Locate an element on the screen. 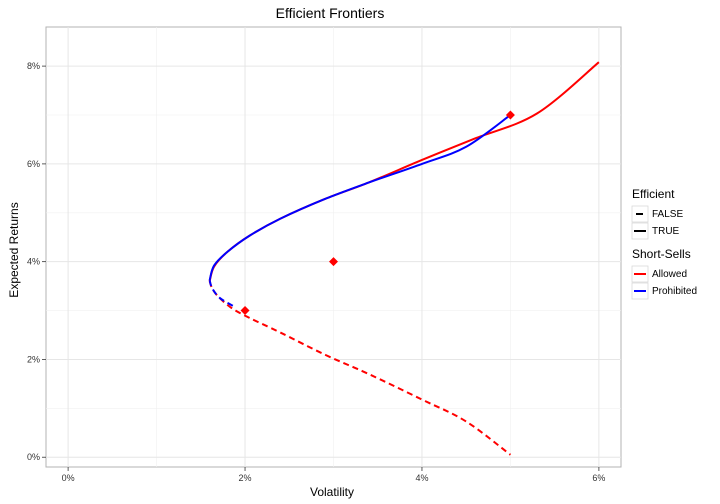 This screenshot has width=720, height=504. y-tick-label: 6% is located at coordinates (33, 164).